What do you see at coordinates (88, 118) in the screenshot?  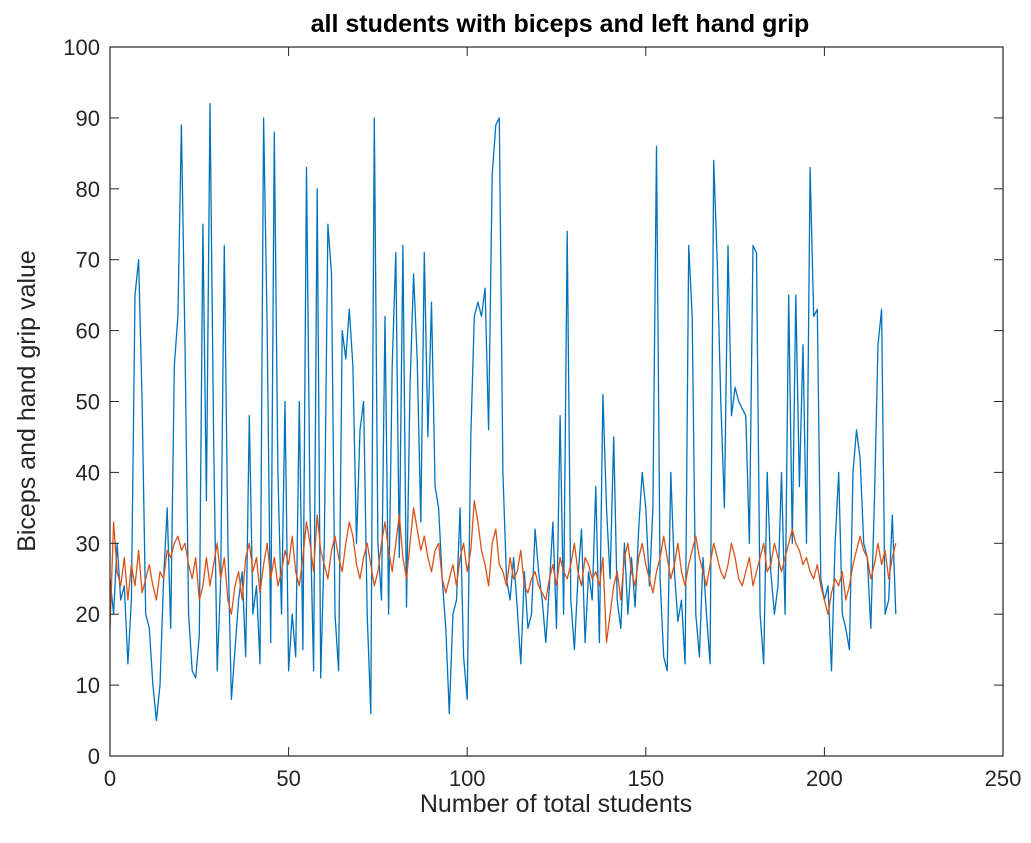 I see `y-tick-label: 90` at bounding box center [88, 118].